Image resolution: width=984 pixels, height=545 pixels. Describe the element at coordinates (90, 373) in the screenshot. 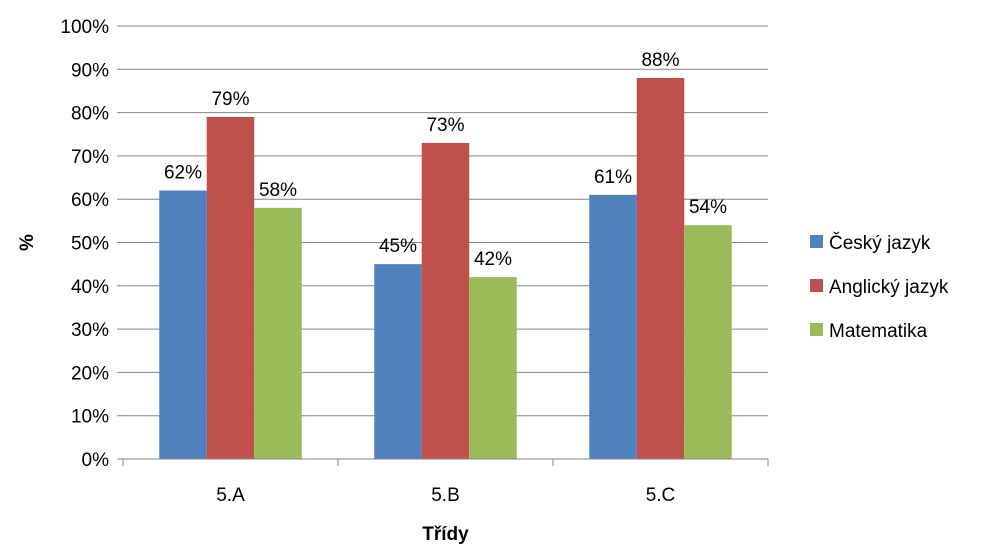

I see `y-tick-label: 20%` at that location.